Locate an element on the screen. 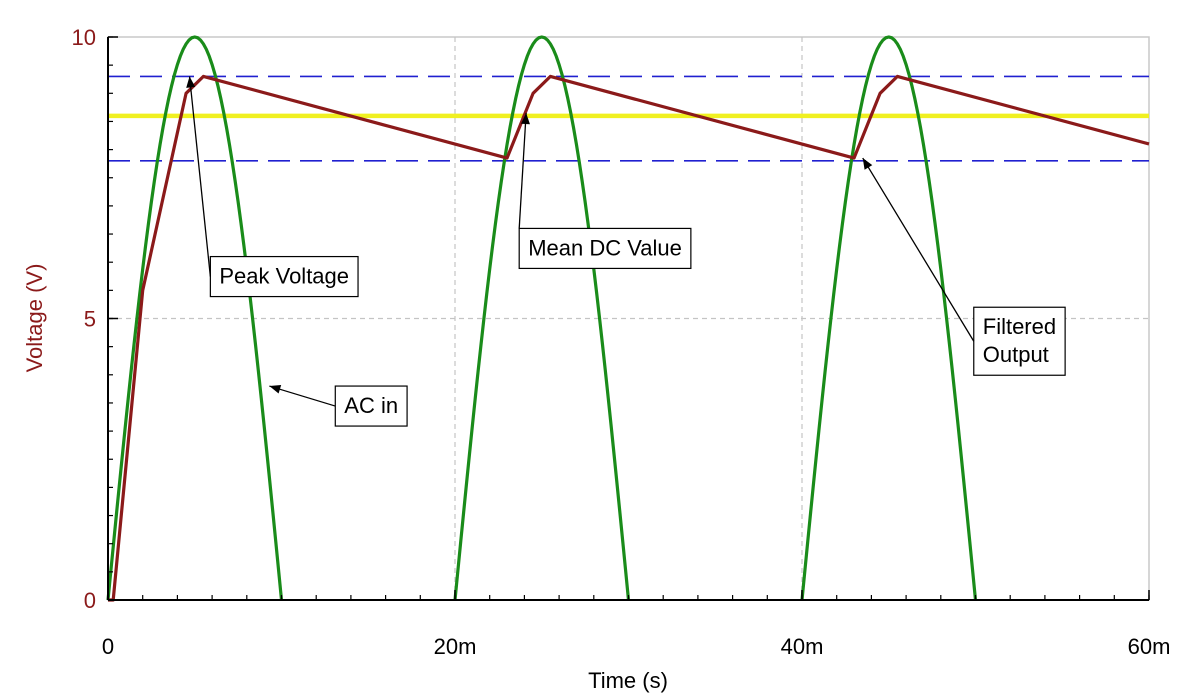 Image resolution: width=1192 pixels, height=697 pixels. x-tick-label: 0 is located at coordinates (108, 646).